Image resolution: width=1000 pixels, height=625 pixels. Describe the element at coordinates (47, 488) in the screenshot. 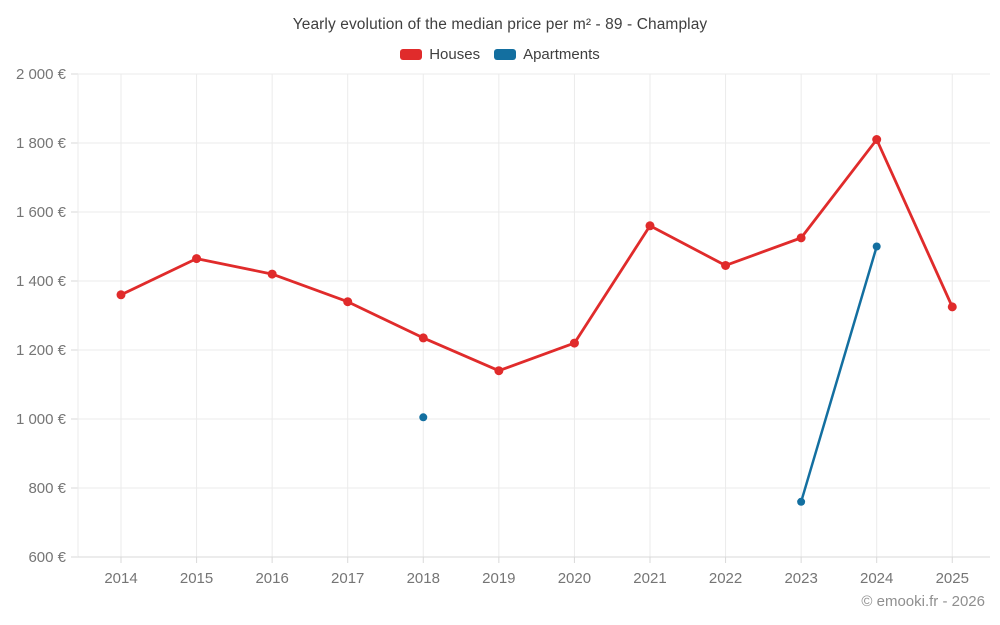

I see `y-axis-label: 800 €` at that location.